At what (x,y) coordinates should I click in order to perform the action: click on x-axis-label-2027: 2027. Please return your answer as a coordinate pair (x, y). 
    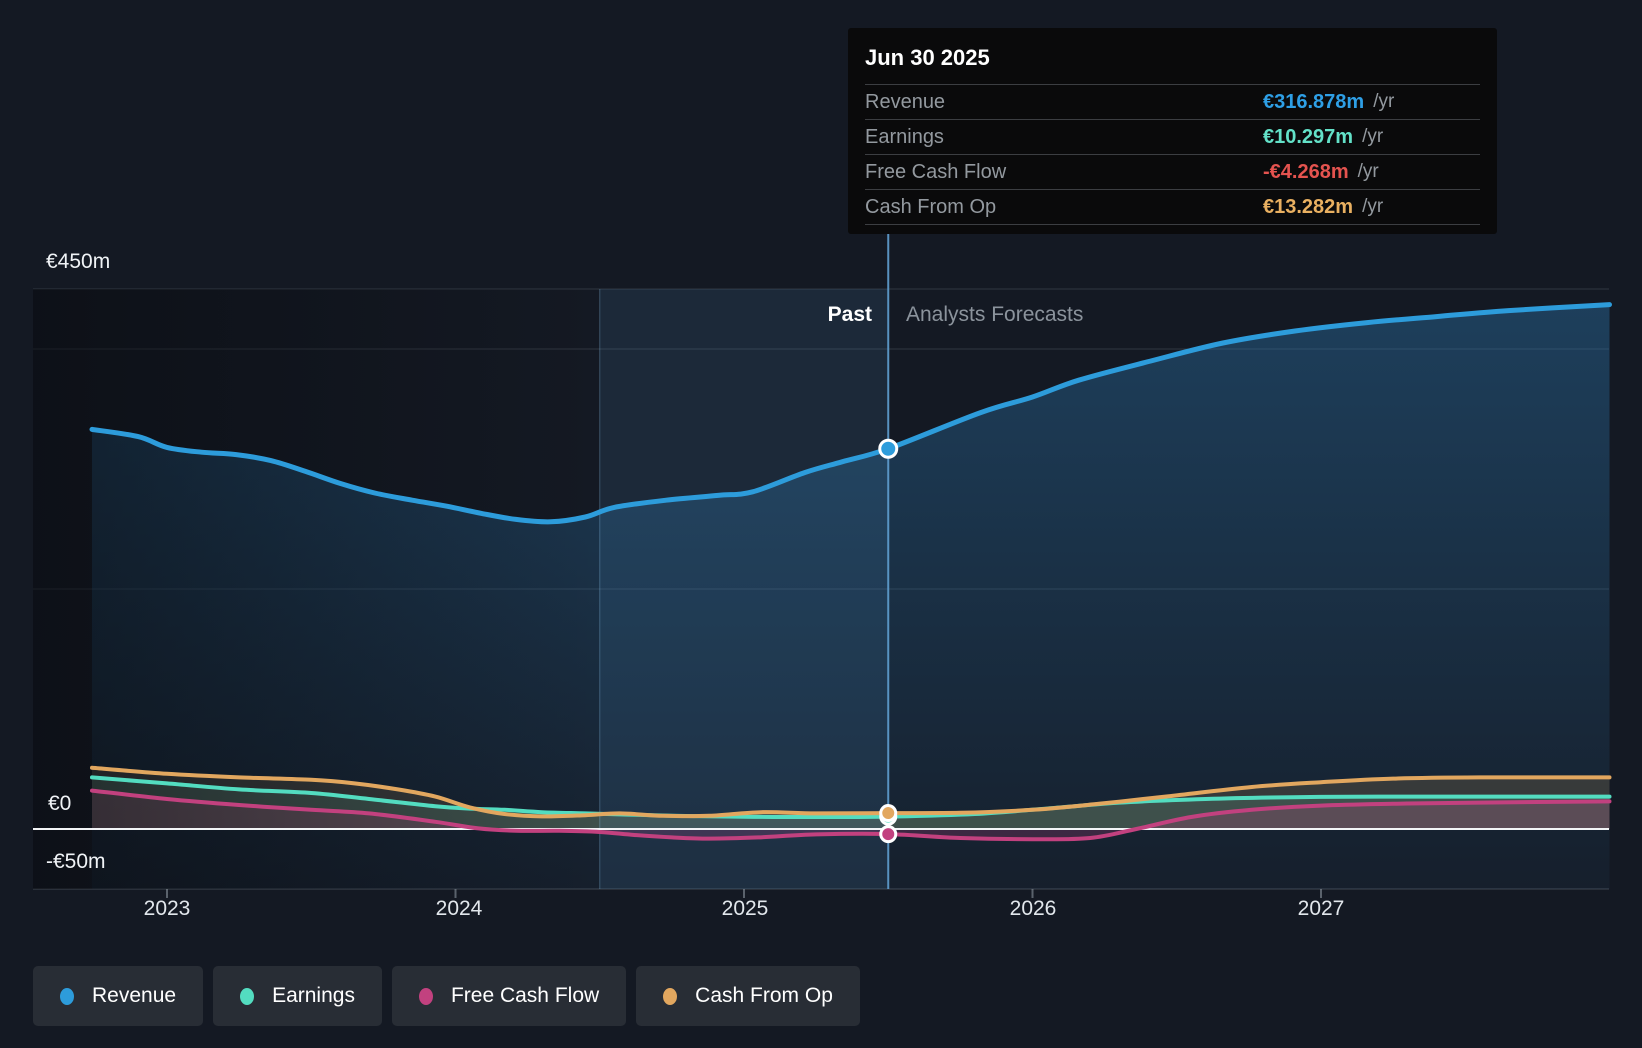
    Looking at the image, I should click on (1321, 908).